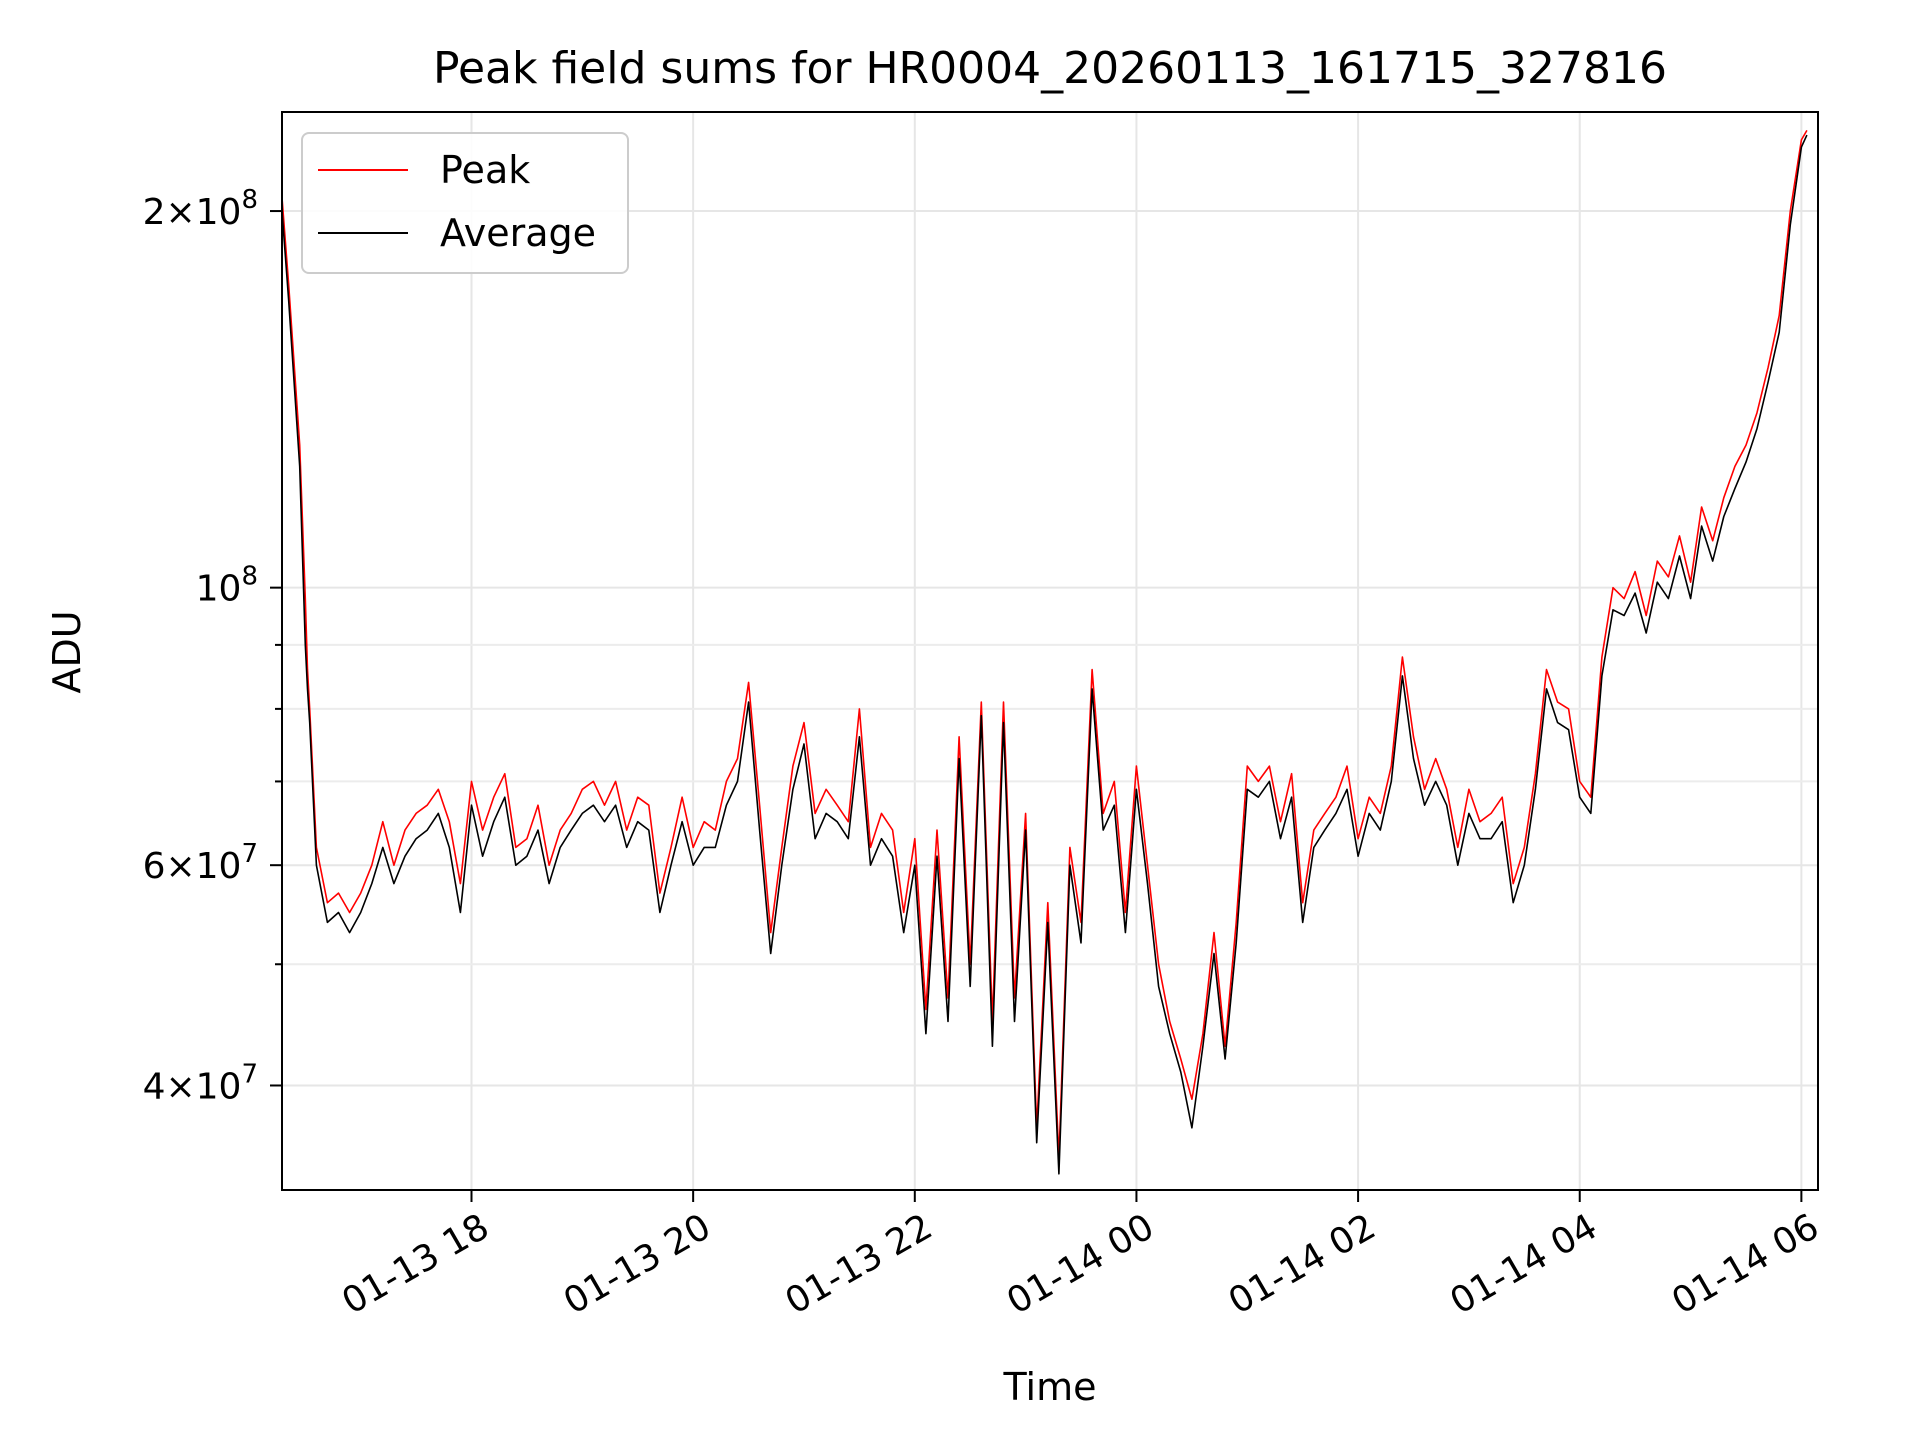 Image resolution: width=1920 pixels, height=1440 pixels. What do you see at coordinates (485, 170) in the screenshot?
I see `legend-label-peak: Peak` at bounding box center [485, 170].